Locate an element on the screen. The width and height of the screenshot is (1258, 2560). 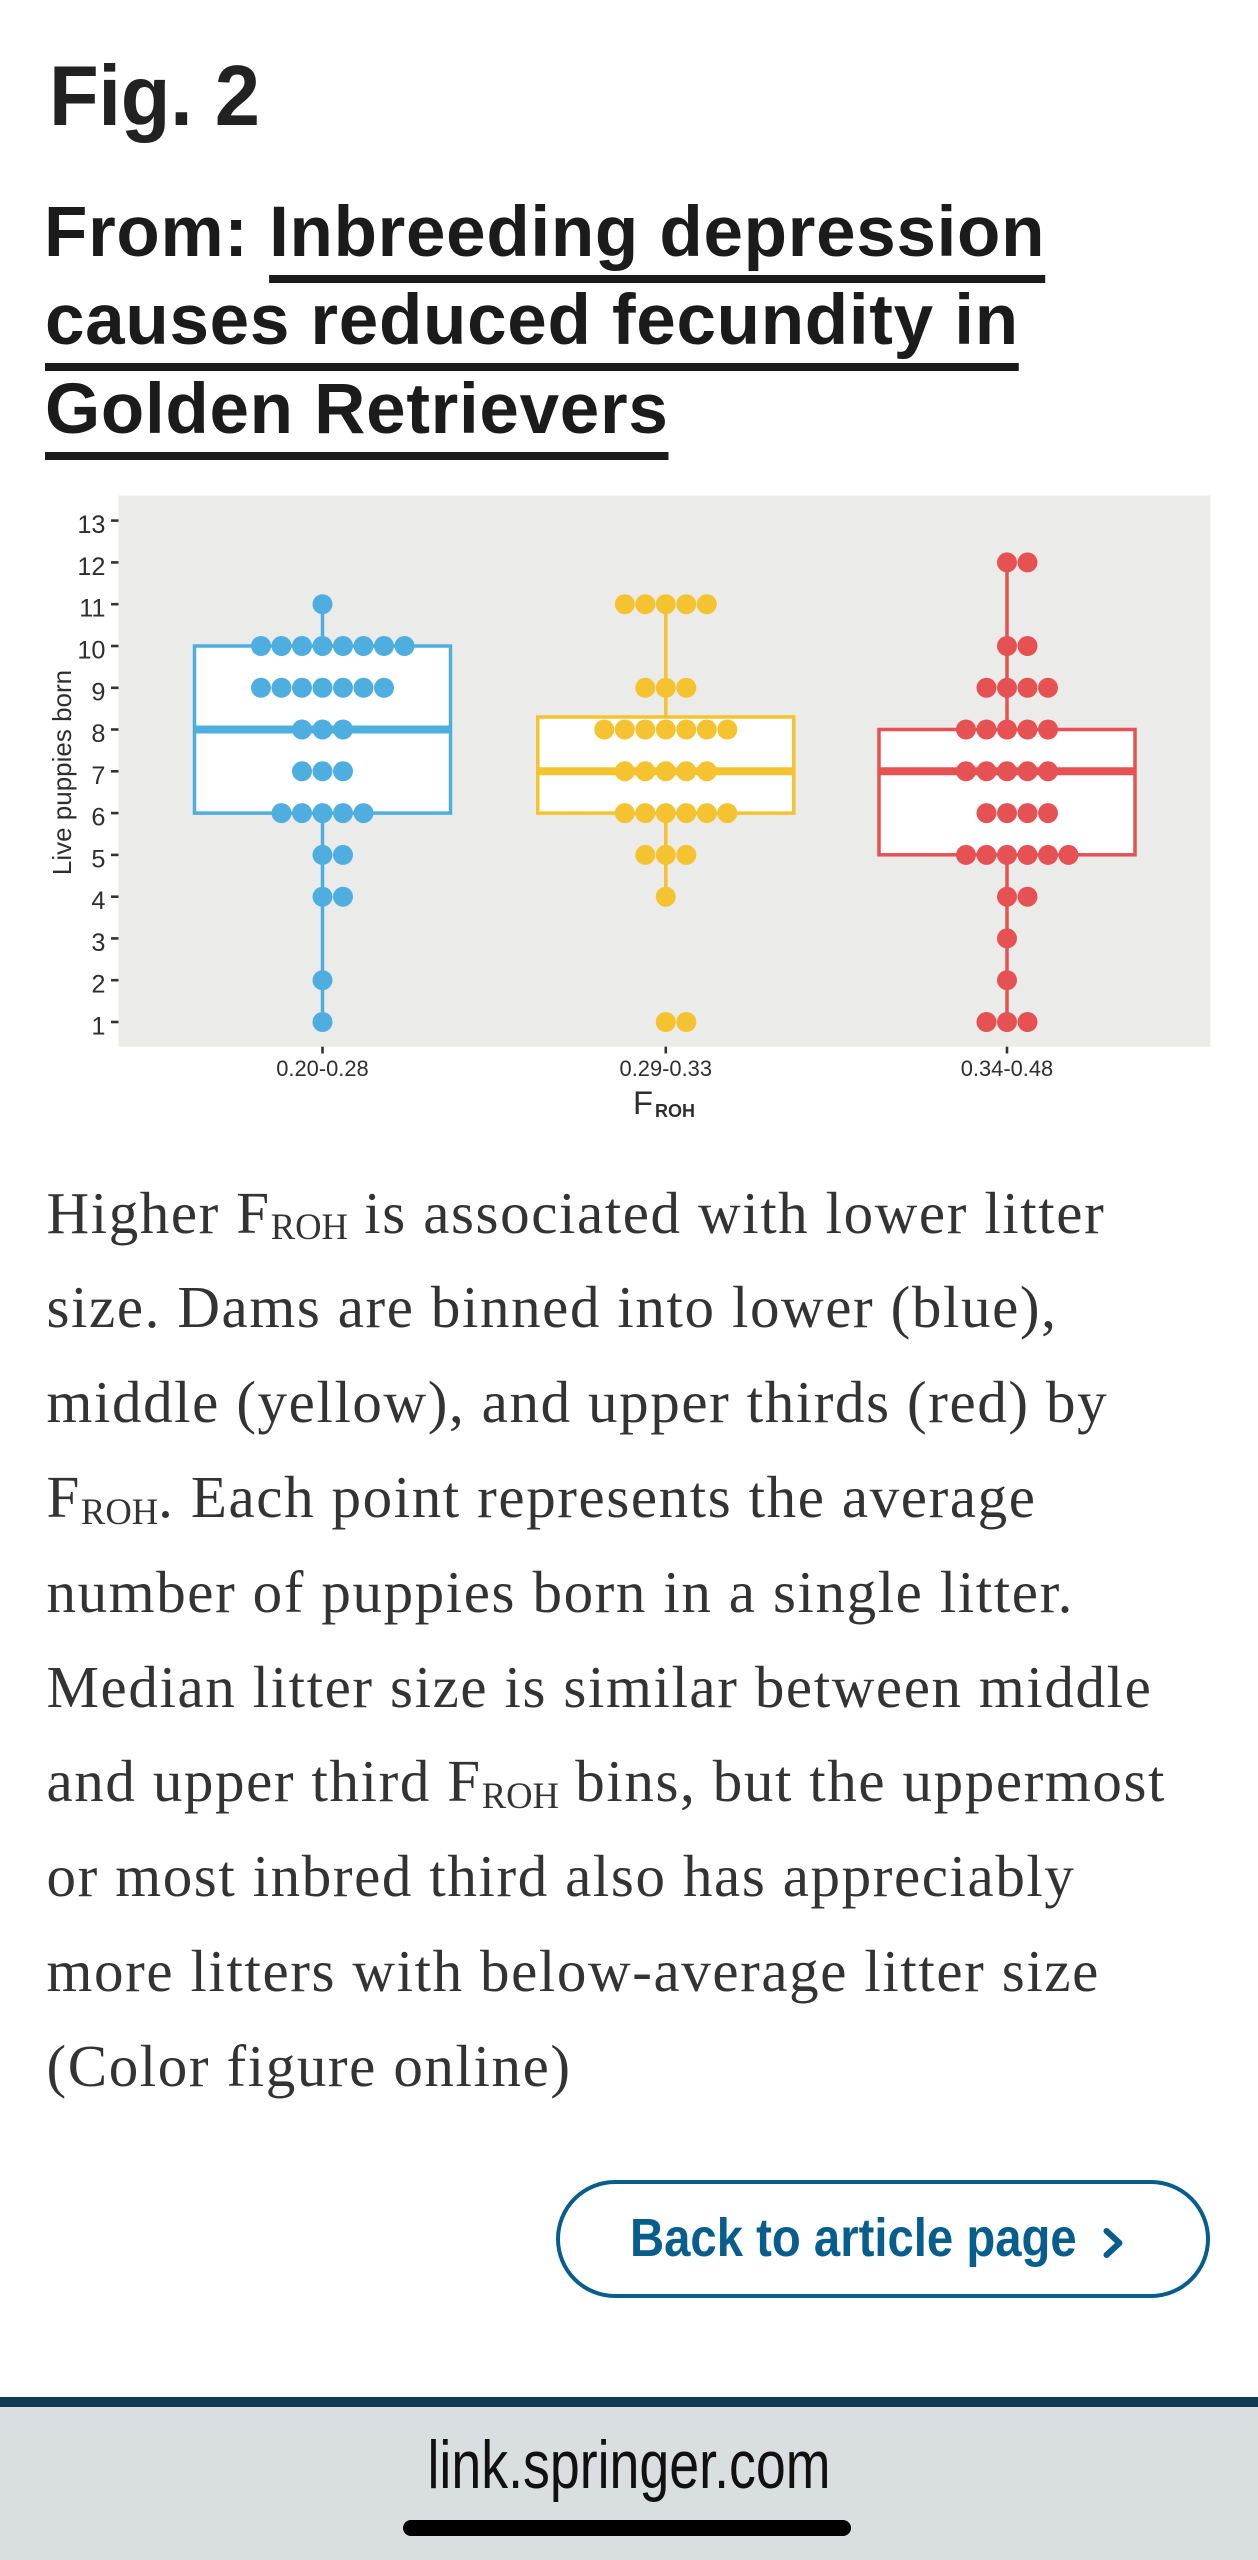
svg-text: 13 is located at coordinates (91, 525).